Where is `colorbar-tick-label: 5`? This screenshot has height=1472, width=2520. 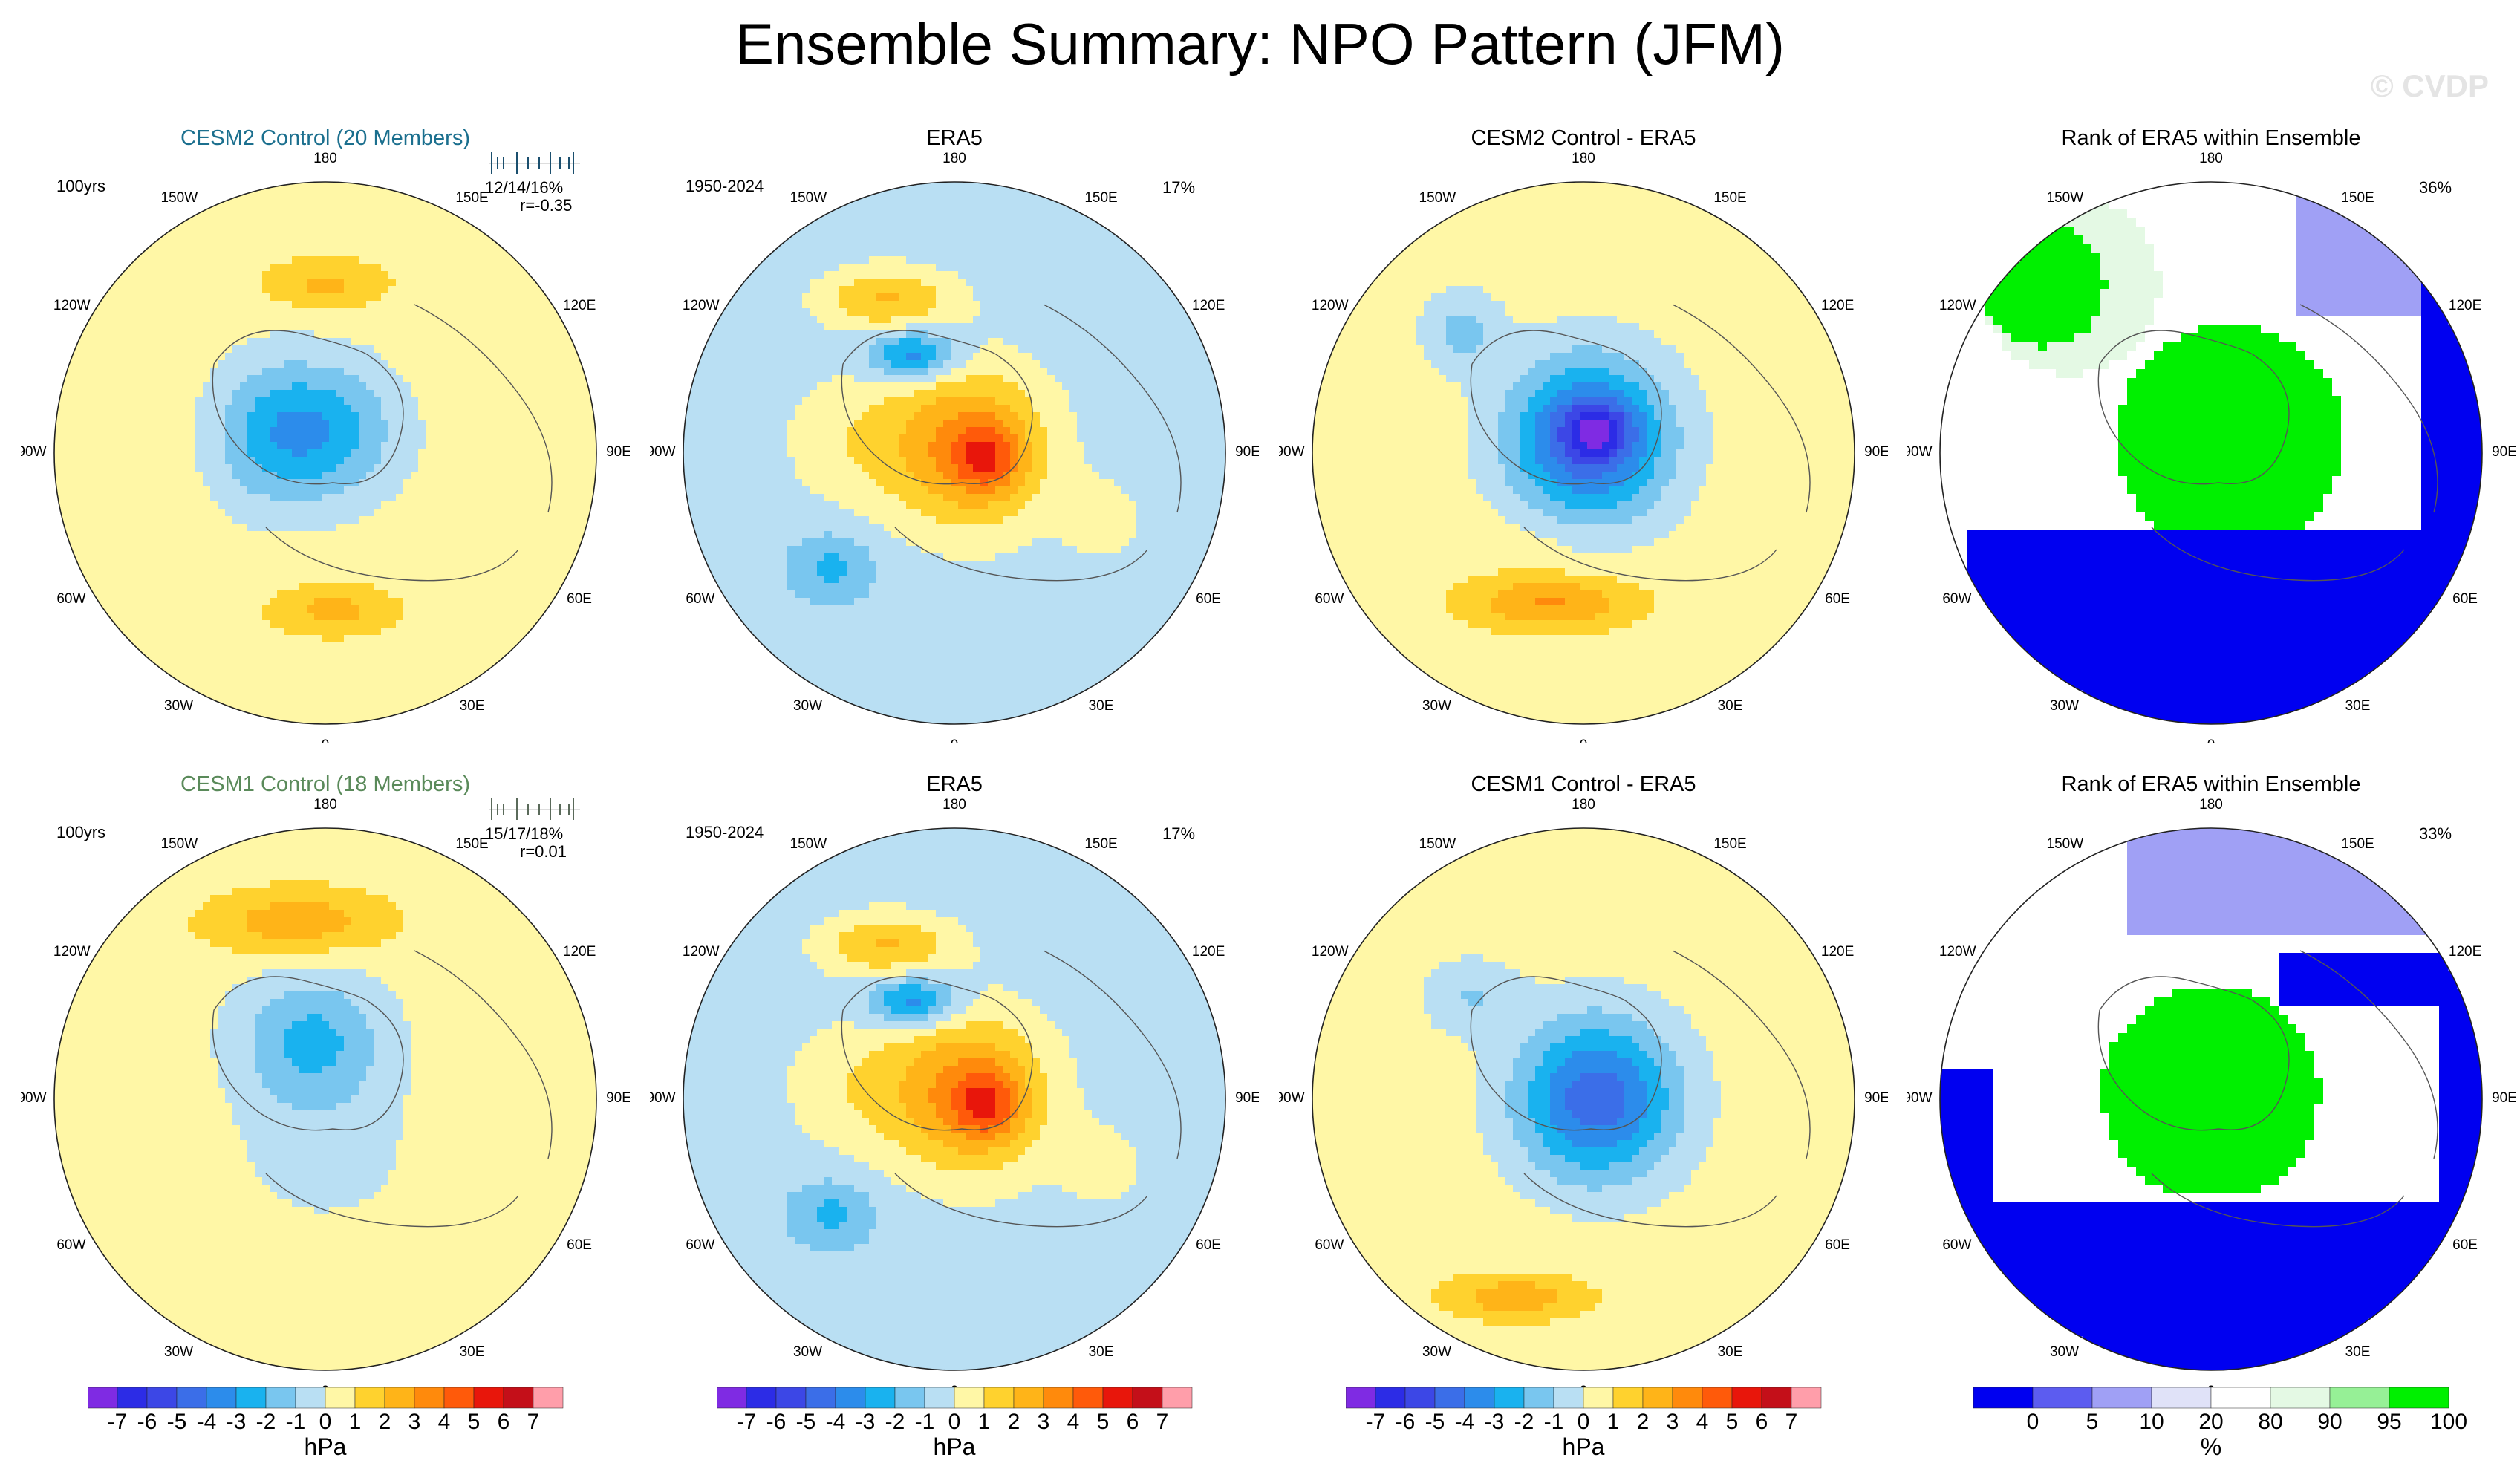 colorbar-tick-label: 5 is located at coordinates (1103, 1423).